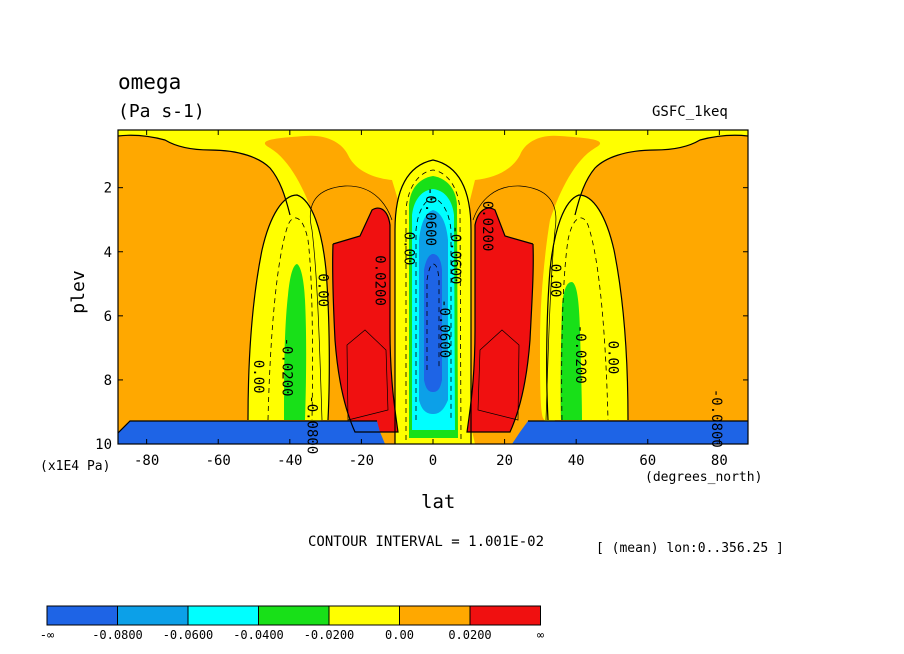 Image resolution: width=904 pixels, height=654 pixels. Describe the element at coordinates (690, 548) in the screenshot. I see `mean-note: [ (mean) lon:0..356.25 ]` at that location.